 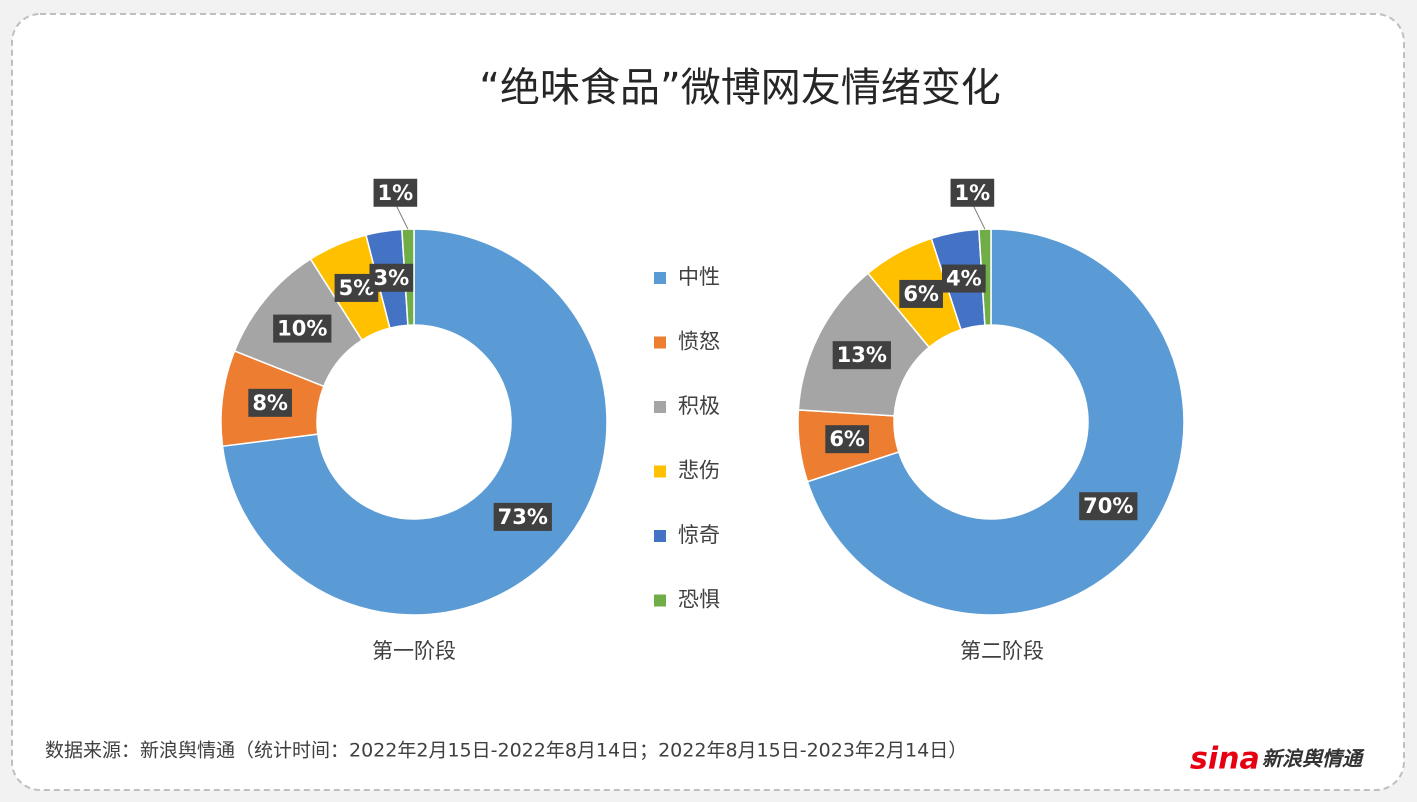 I want to click on data-label: 70%, so click(x=1108, y=506).